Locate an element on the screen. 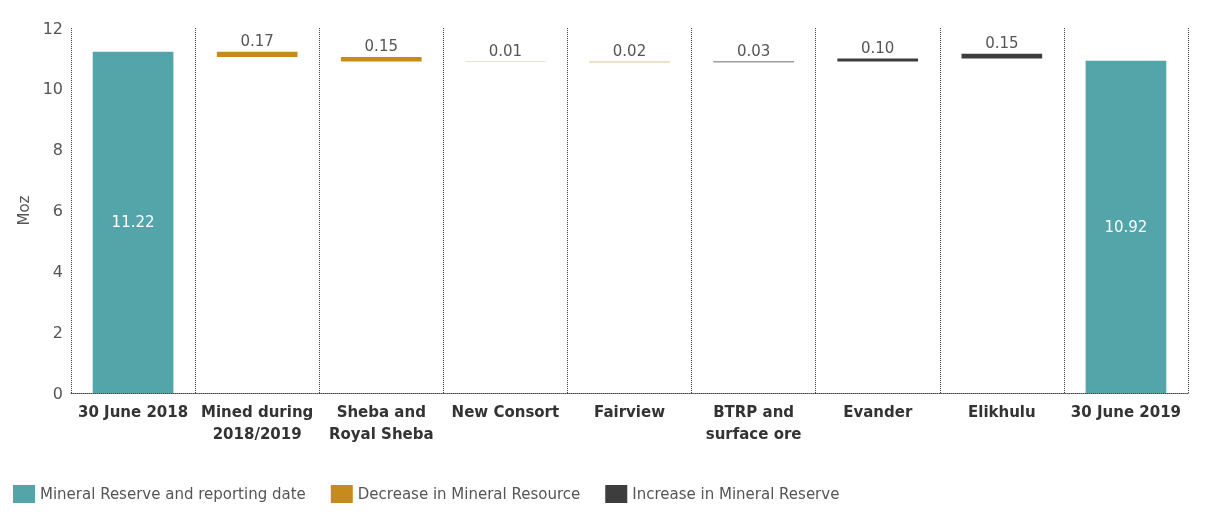  x-tick-label: Mined during 2018/2019 is located at coordinates (257, 423).